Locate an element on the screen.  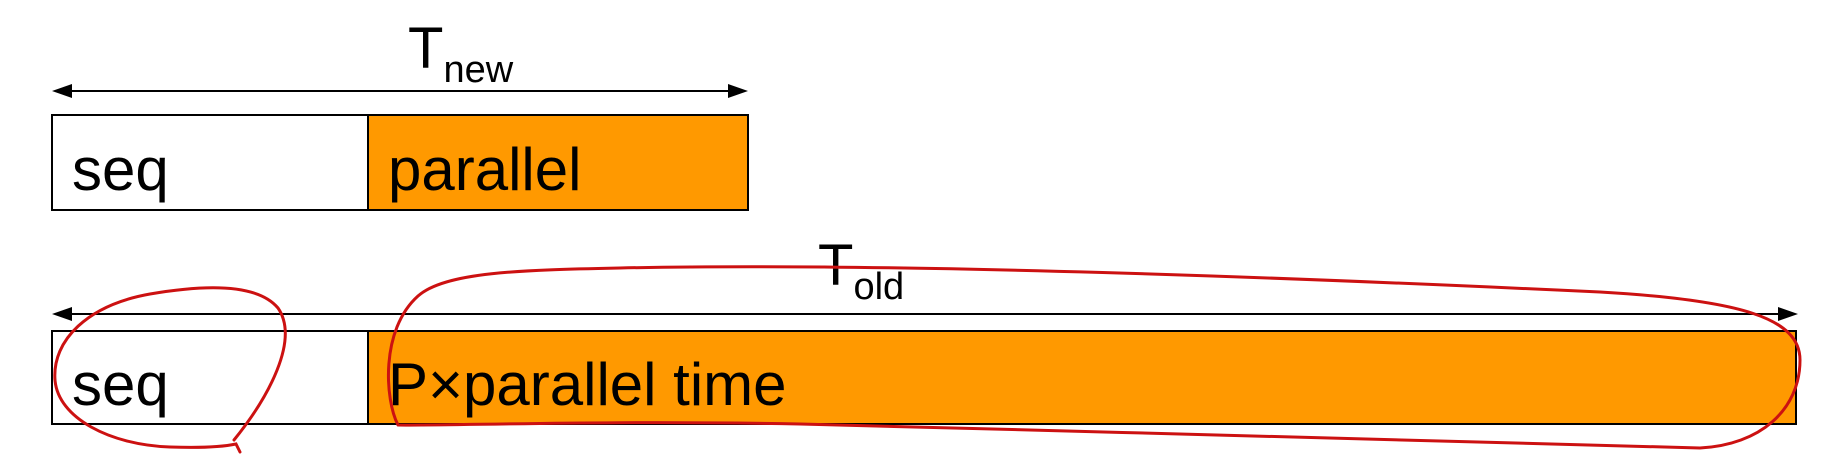
svg-text: Tnew is located at coordinates (461, 53).